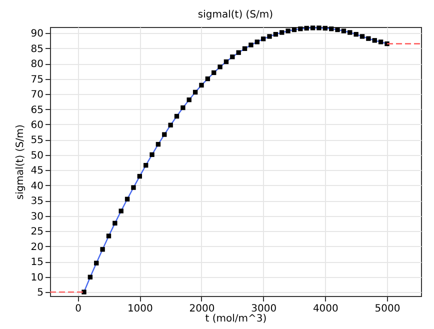 The height and width of the screenshot is (329, 434). Describe the element at coordinates (37, 80) in the screenshot. I see `y-tick-label: 75` at that location.